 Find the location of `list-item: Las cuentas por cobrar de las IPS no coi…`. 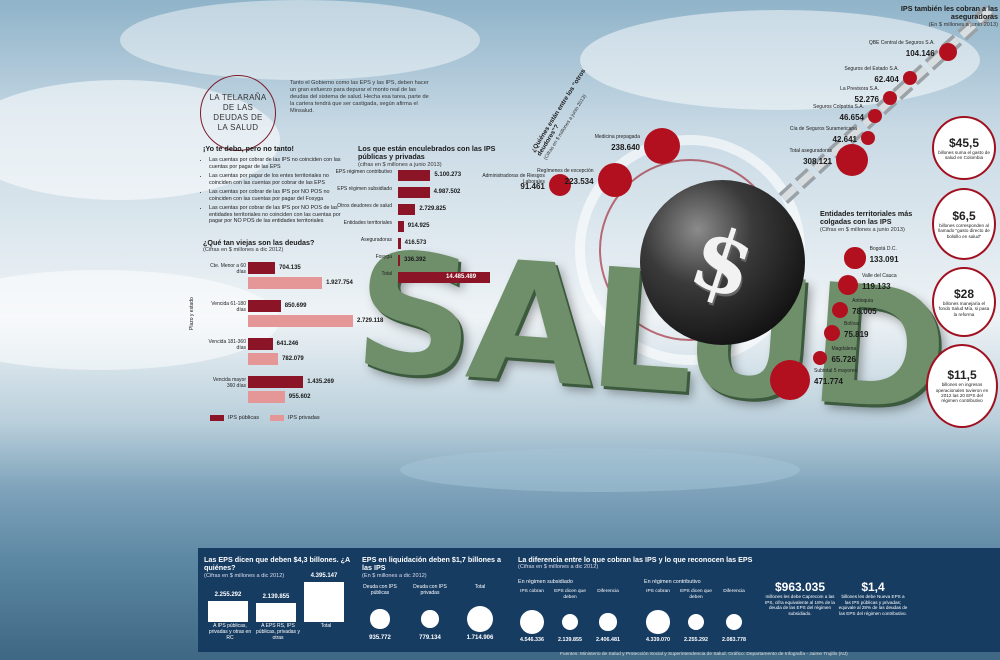

list-item: Las cuentas por cobrar de las IPS no coi… is located at coordinates (280, 163).